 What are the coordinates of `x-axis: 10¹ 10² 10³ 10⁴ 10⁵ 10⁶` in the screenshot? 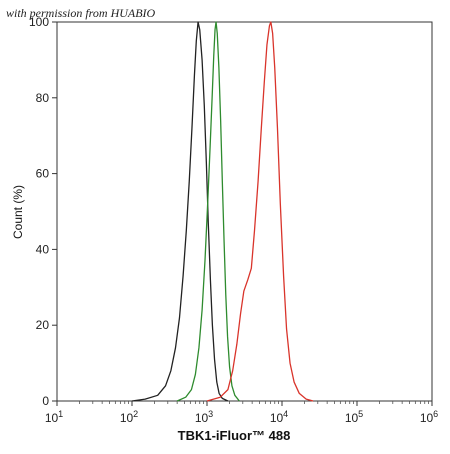 It's located at (241, 413).